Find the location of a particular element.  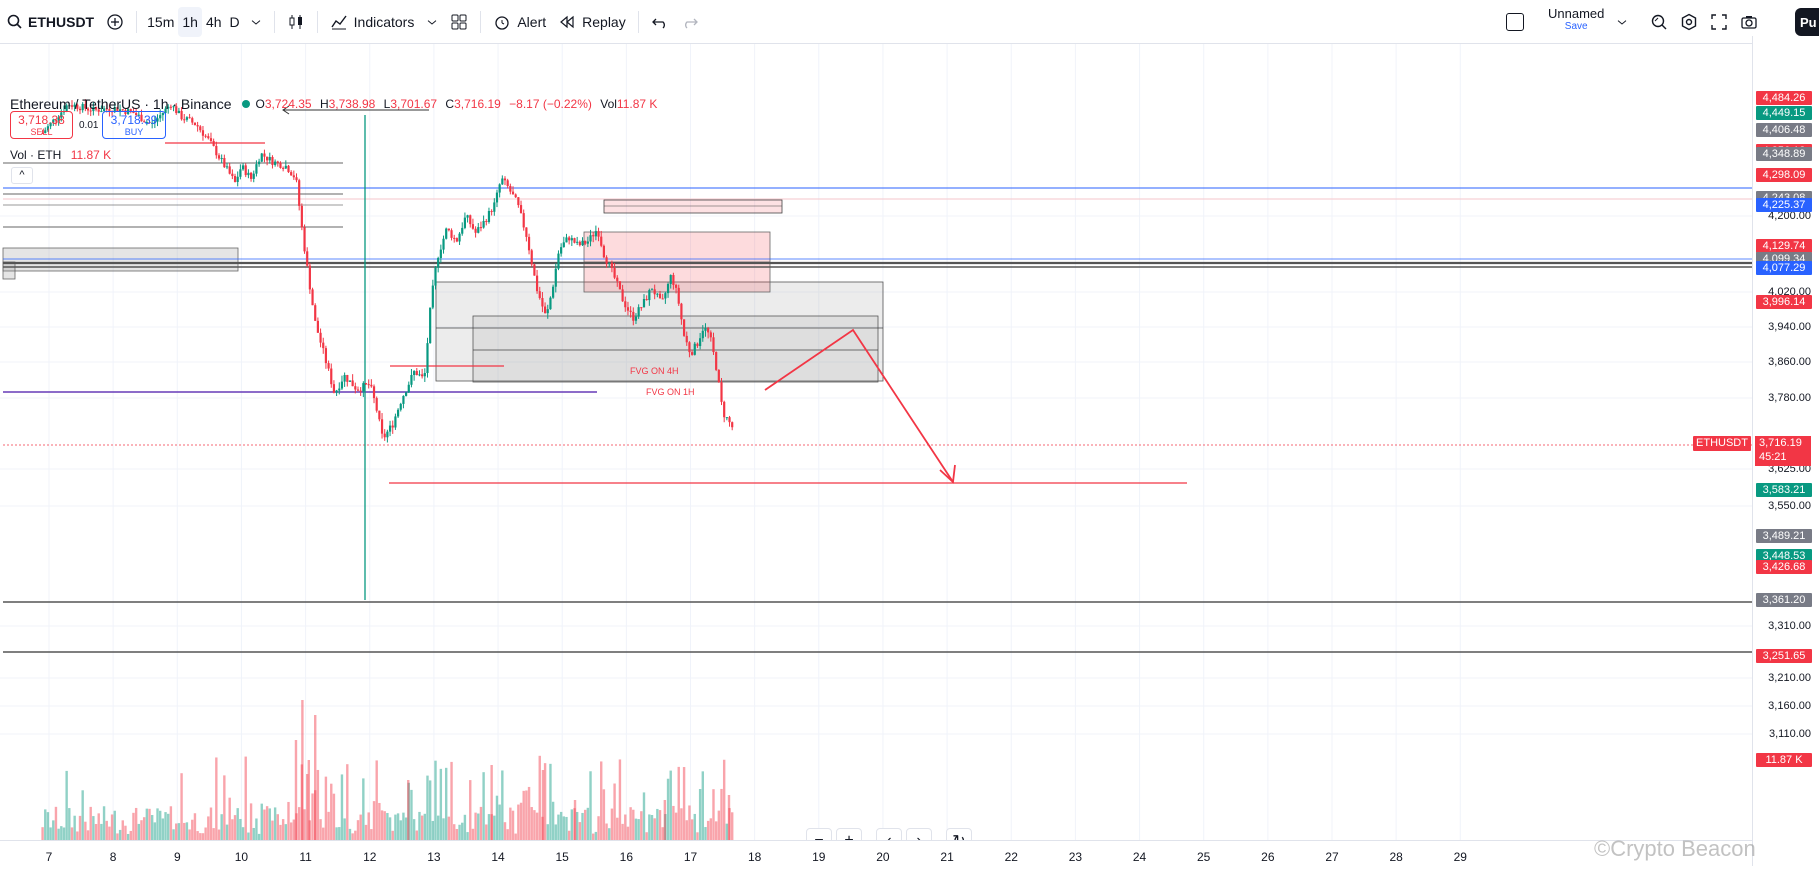

collapse-legend-button: ^ is located at coordinates (22, 175).